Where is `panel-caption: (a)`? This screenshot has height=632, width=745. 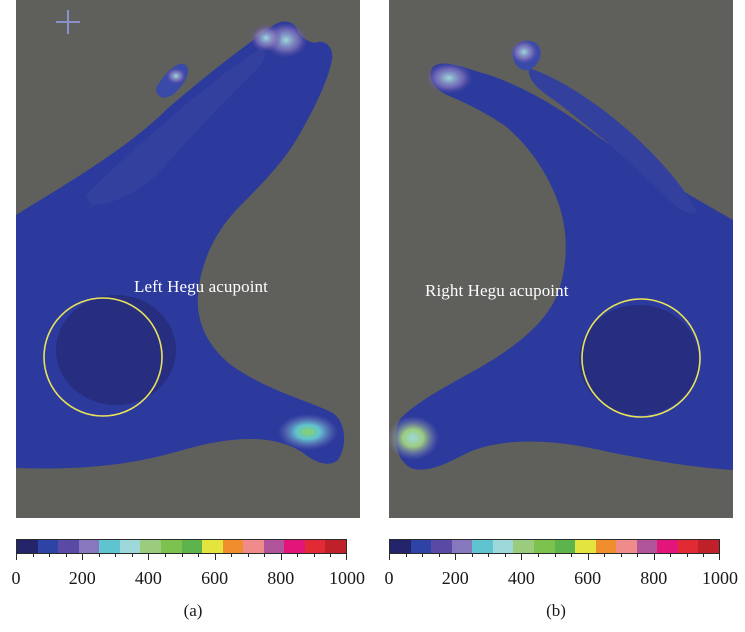
panel-caption: (a) is located at coordinates (193, 610).